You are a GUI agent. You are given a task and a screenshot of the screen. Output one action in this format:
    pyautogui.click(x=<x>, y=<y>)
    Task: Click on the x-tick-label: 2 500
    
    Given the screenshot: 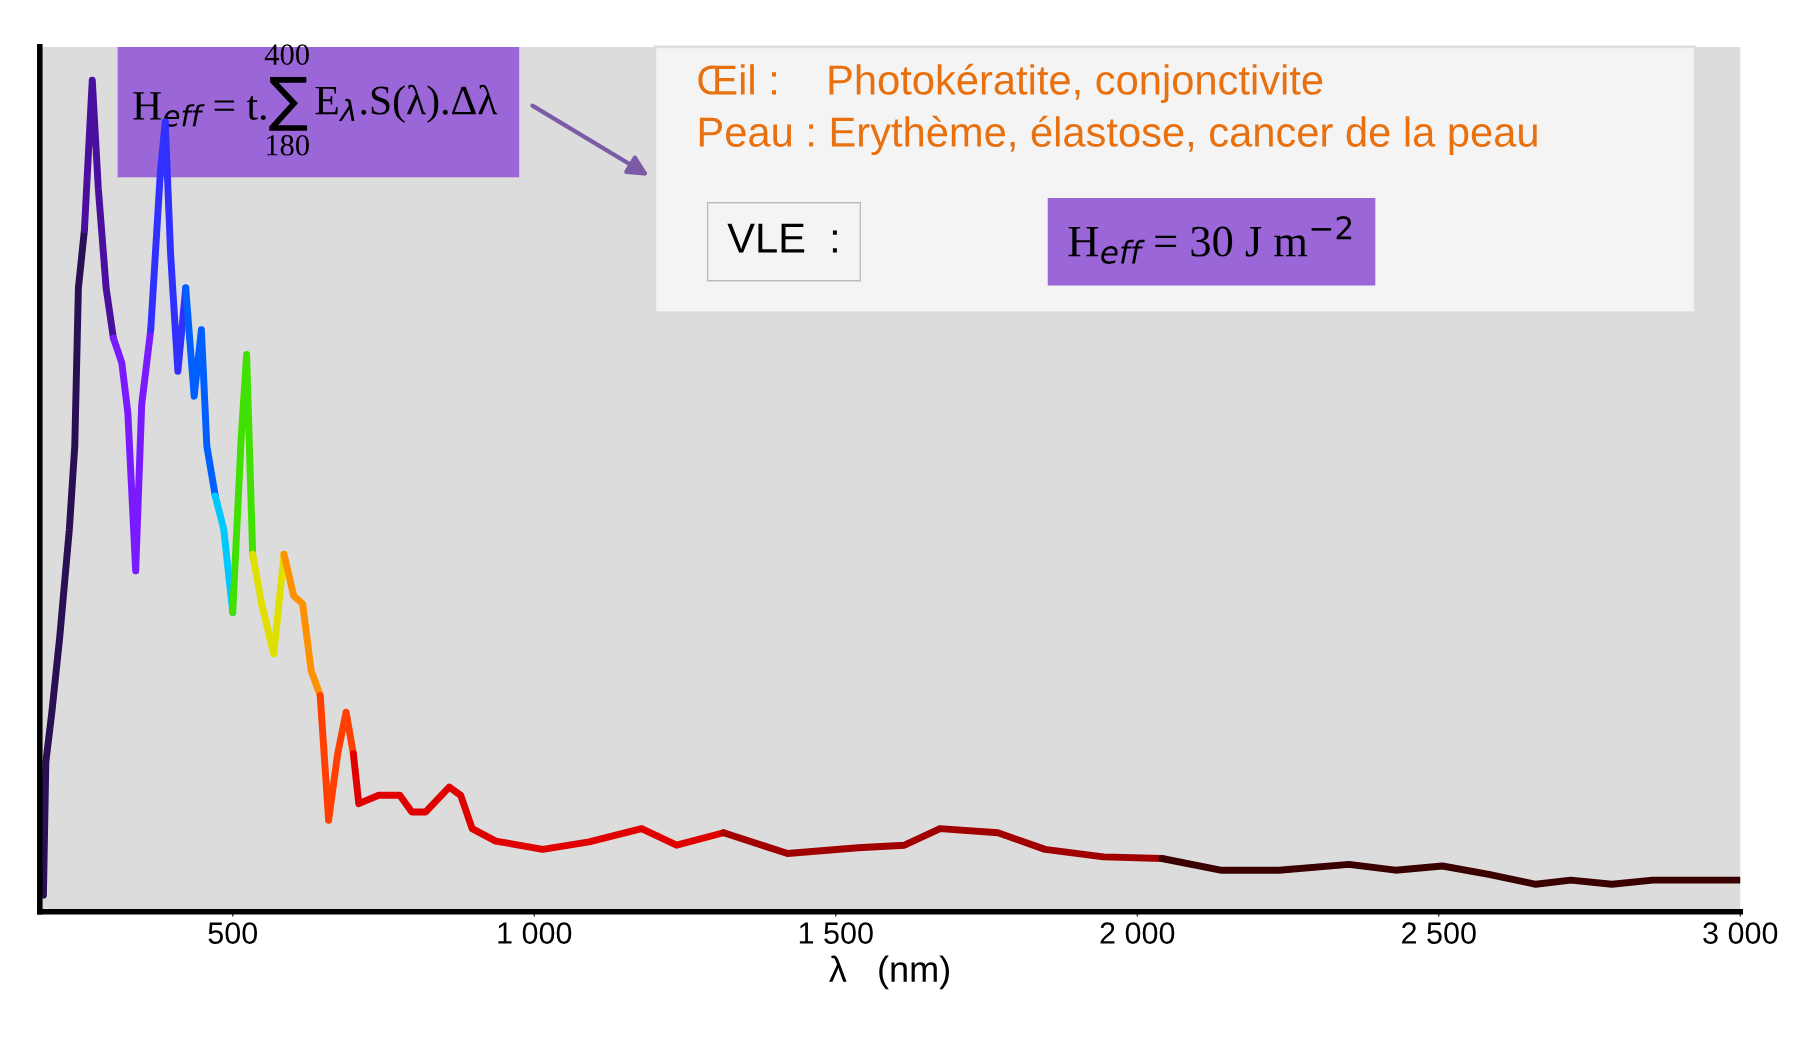 What is the action you would take?
    pyautogui.click(x=1439, y=933)
    